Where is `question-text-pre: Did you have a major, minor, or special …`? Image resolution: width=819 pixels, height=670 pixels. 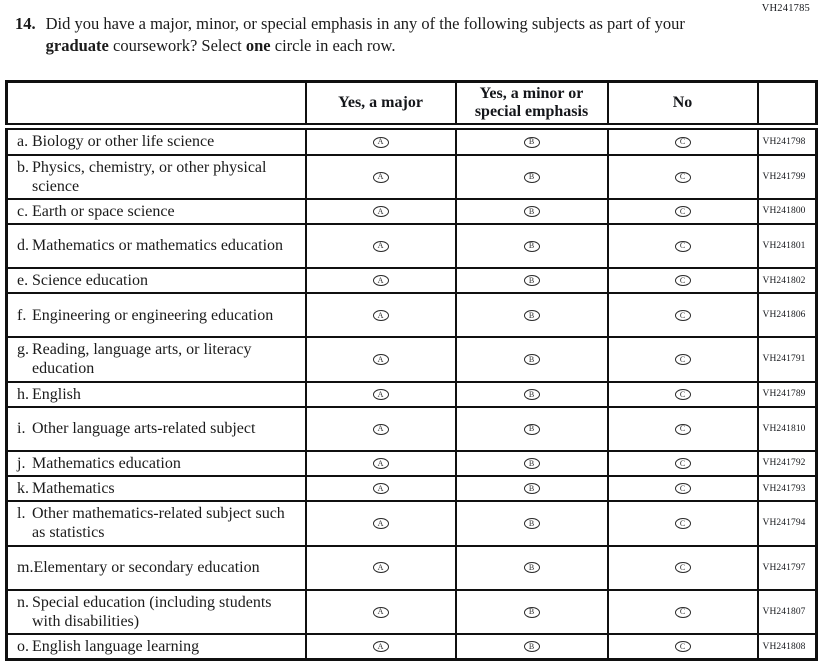
question-text-pre: Did you have a major, minor, or special … is located at coordinates (365, 23).